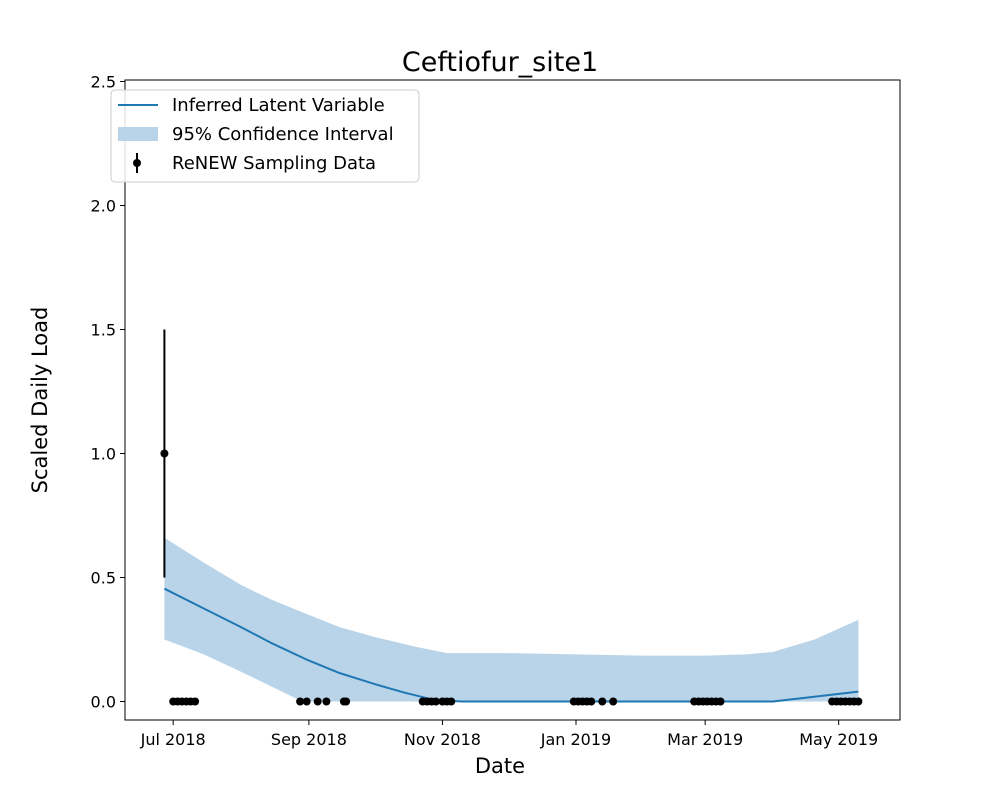 The width and height of the screenshot is (1000, 800). What do you see at coordinates (103, 206) in the screenshot?
I see `y-tick-label: 2.0` at bounding box center [103, 206].